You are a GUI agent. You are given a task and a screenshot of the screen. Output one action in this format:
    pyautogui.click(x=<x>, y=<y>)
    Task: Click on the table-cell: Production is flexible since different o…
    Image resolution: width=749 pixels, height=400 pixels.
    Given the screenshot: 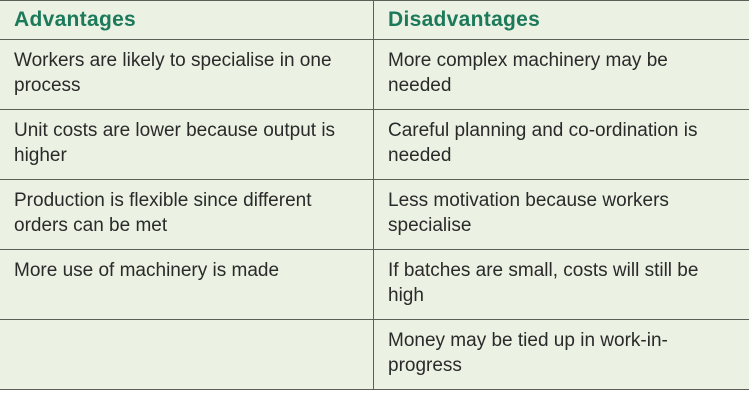 What is the action you would take?
    pyautogui.click(x=187, y=214)
    